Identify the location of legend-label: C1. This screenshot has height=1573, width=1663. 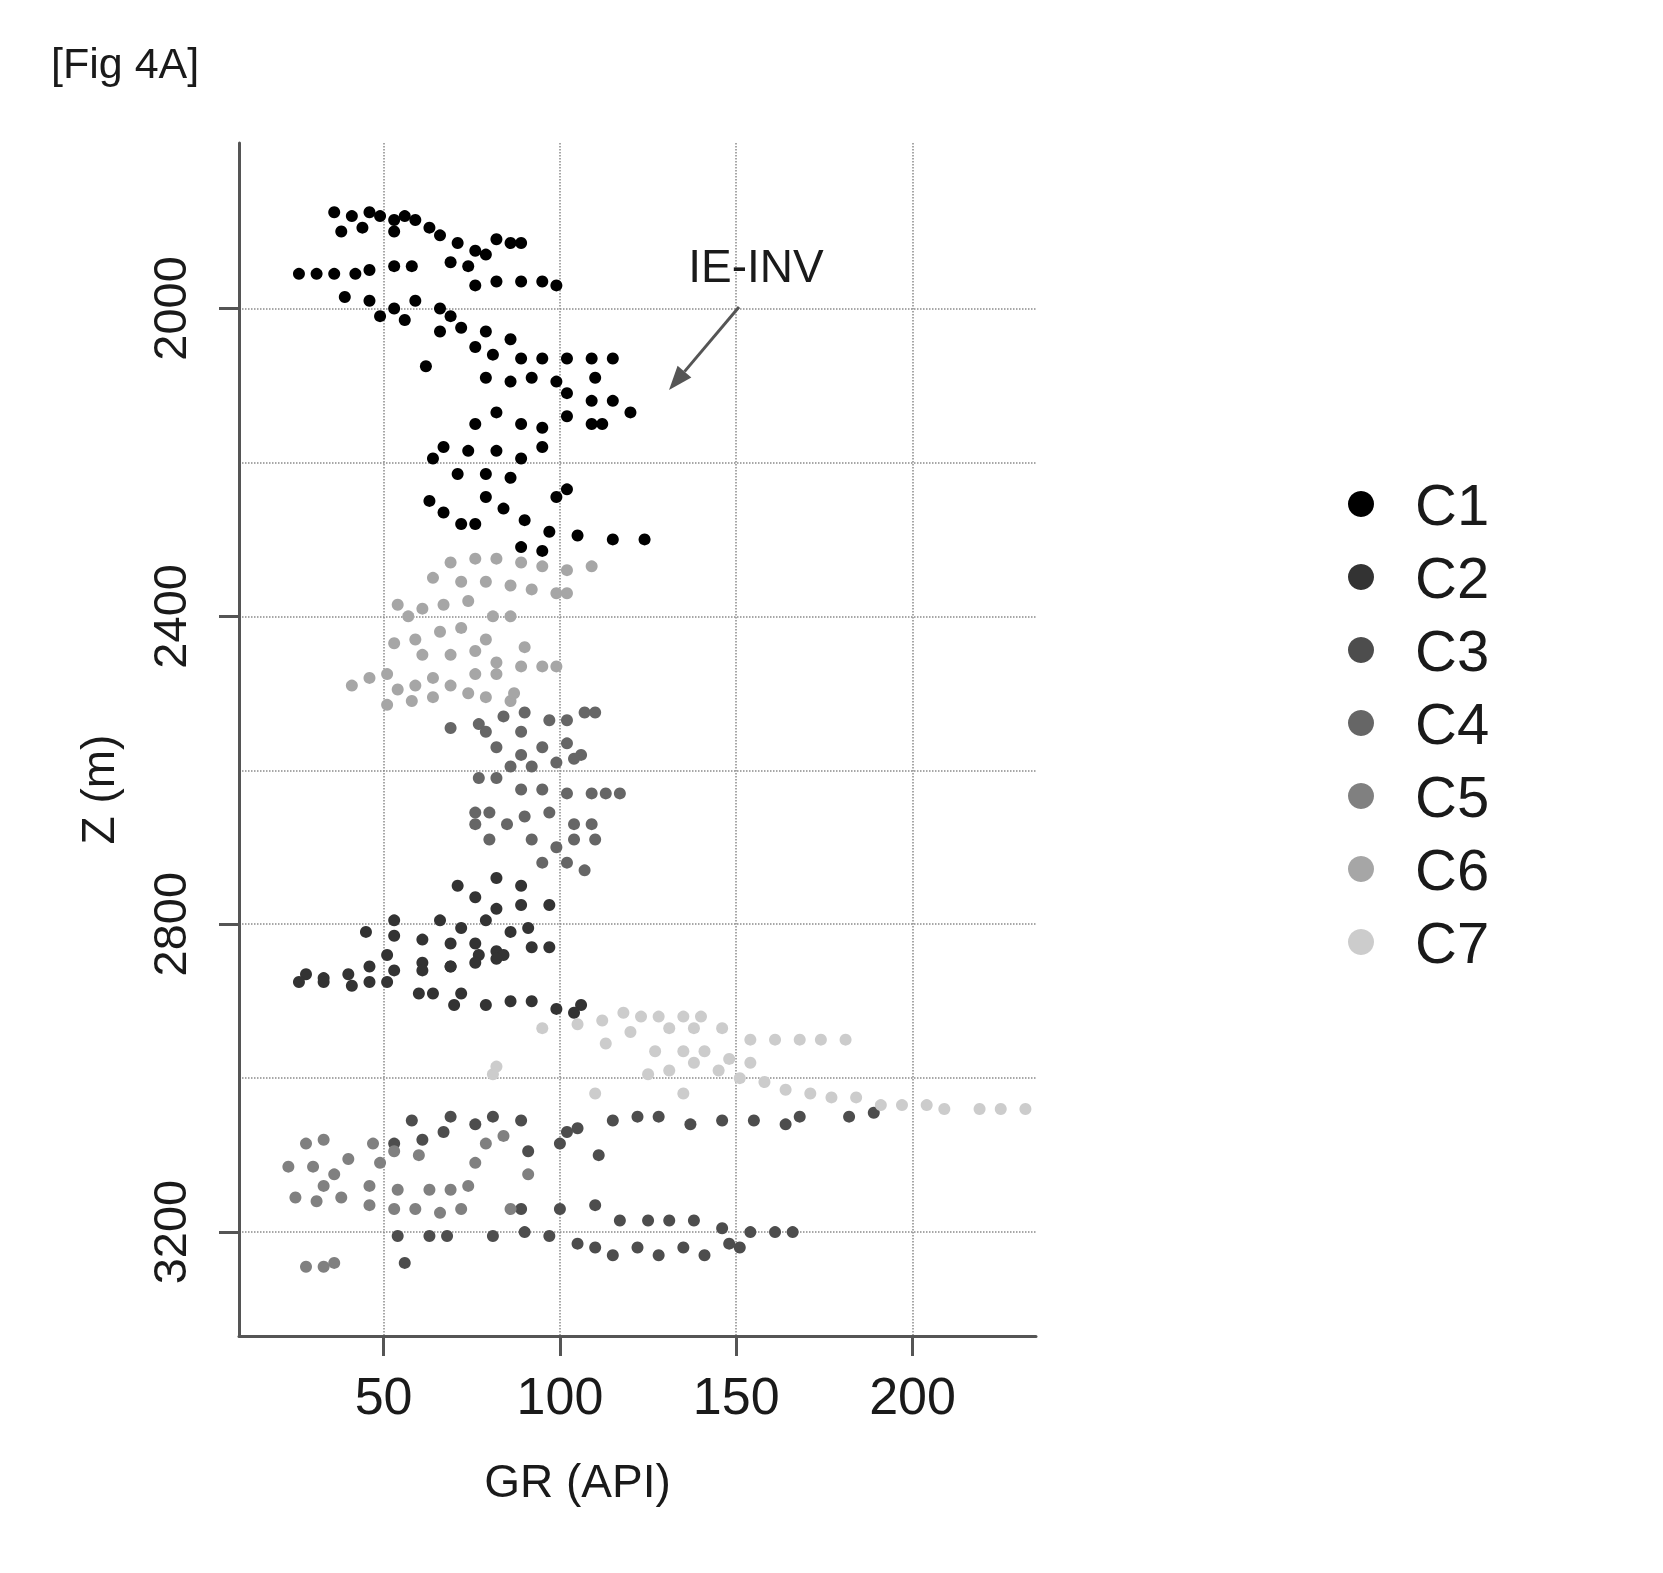
(1452, 504).